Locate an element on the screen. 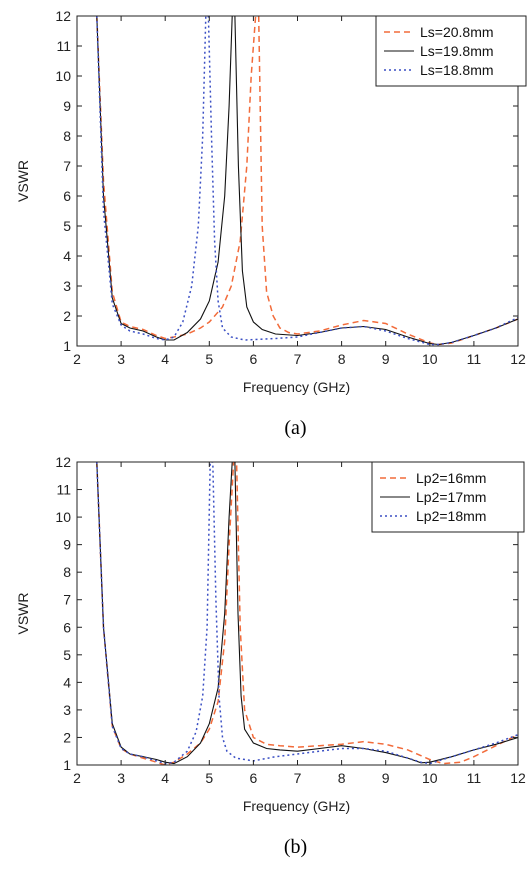  legend-label-3: Ls=18.8mm is located at coordinates (457, 70).